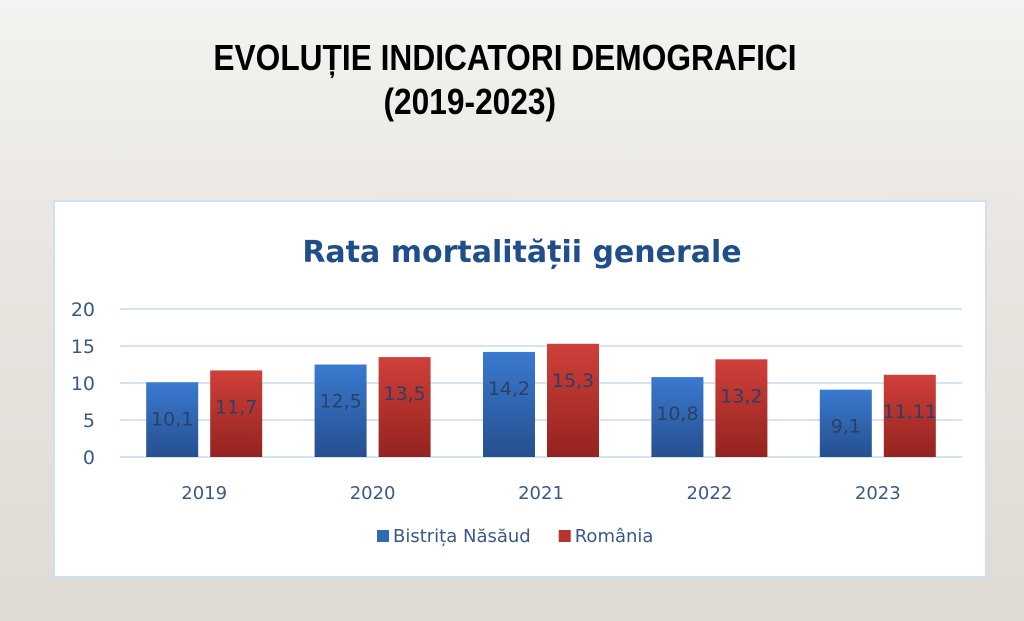 The image size is (1024, 621). What do you see at coordinates (741, 408) in the screenshot?
I see `bar-romania-2022` at bounding box center [741, 408].